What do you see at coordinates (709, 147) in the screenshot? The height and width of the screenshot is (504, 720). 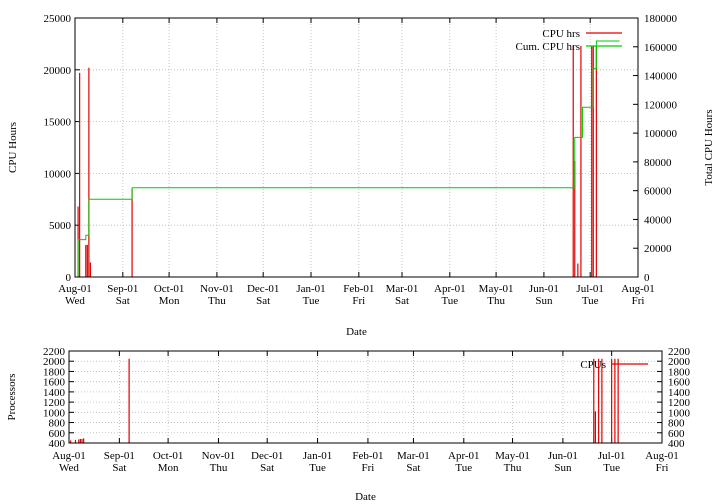 I see `y2-axis-title: Total CPU Hours` at bounding box center [709, 147].